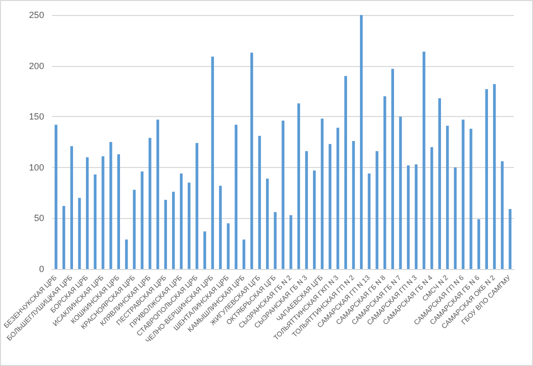  Describe the element at coordinates (39, 218) in the screenshot. I see `y-tick-label: 50` at that location.